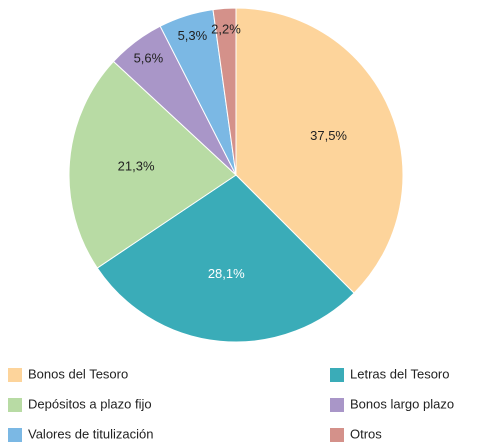  What do you see at coordinates (226, 273) in the screenshot?
I see `data-label: 28,1%` at bounding box center [226, 273].